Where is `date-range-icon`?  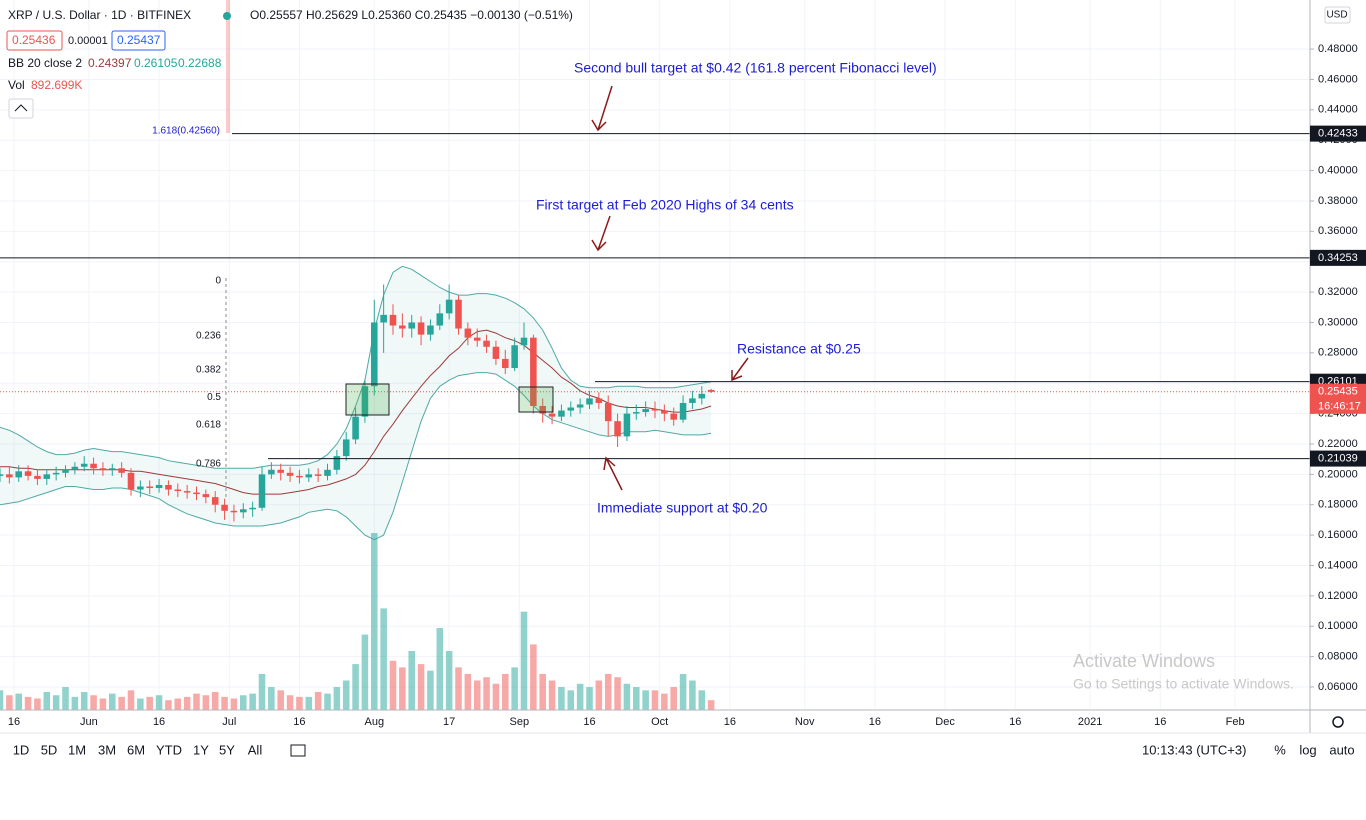
date-range-icon is located at coordinates (298, 750).